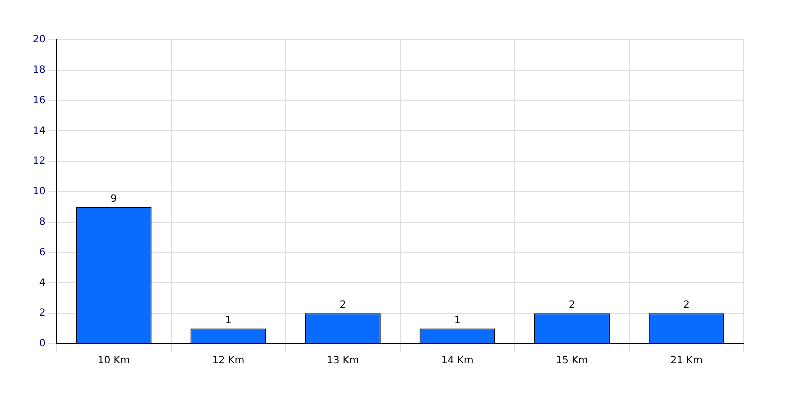 The height and width of the screenshot is (400, 800). I want to click on data-label: 9, so click(114, 199).